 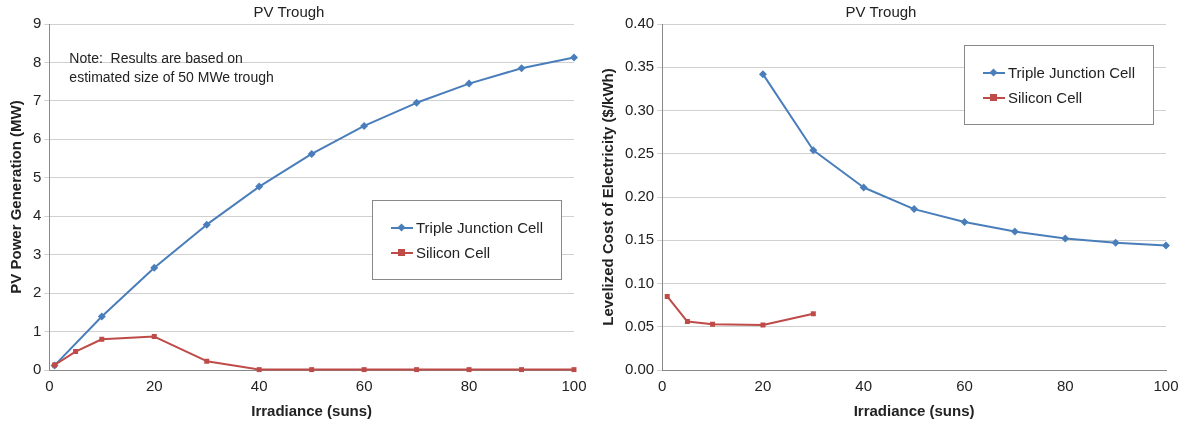 What do you see at coordinates (37, 138) in the screenshot?
I see `y-tick-label: 6` at bounding box center [37, 138].